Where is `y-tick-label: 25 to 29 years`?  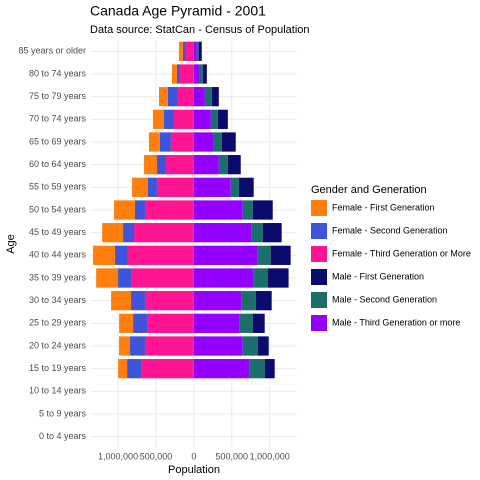
y-tick-label: 25 to 29 years is located at coordinates (58, 323).